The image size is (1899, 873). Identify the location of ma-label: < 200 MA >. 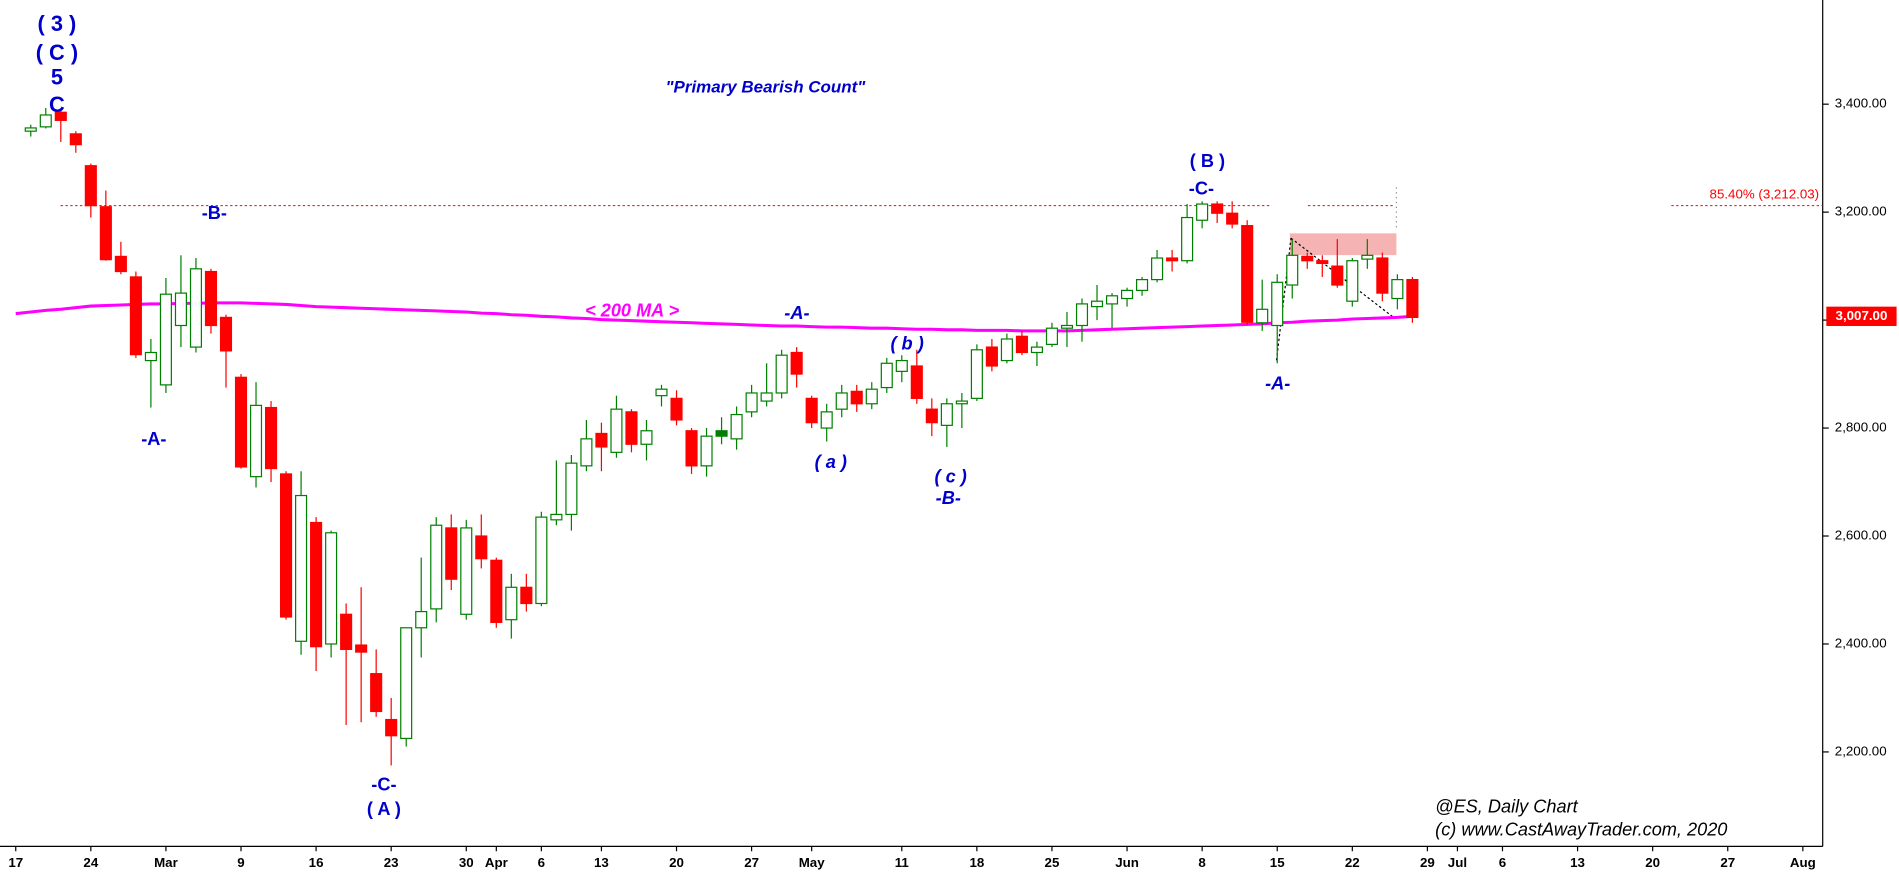
(632, 311).